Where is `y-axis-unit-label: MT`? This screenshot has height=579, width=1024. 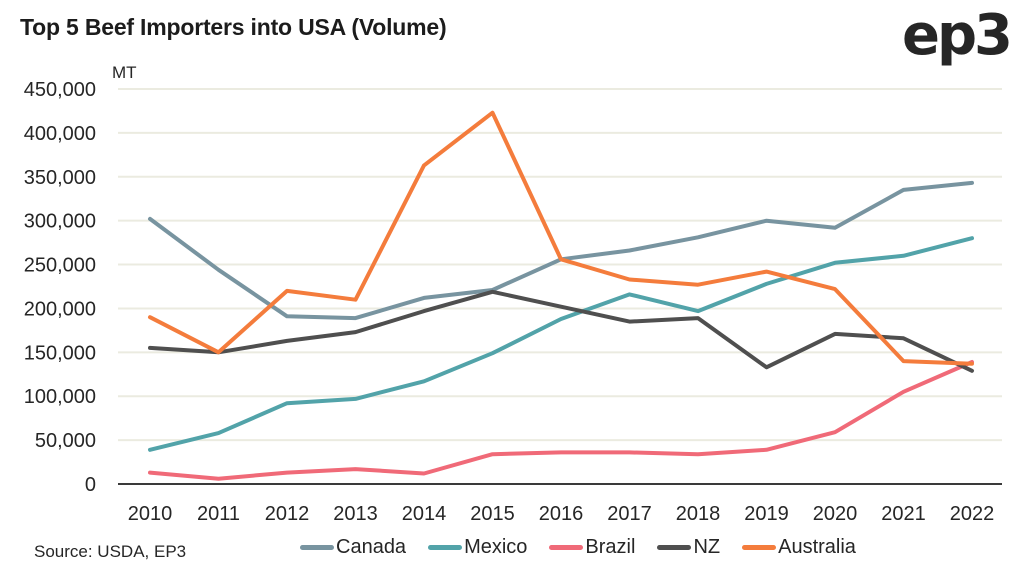
y-axis-unit-label: MT is located at coordinates (124, 72).